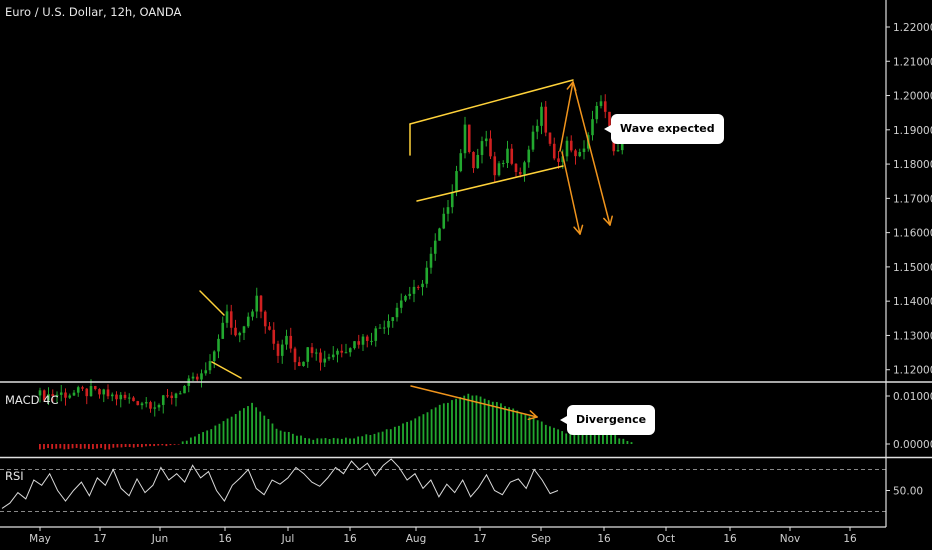  I want to click on time-tick-label: Oct, so click(666, 539).